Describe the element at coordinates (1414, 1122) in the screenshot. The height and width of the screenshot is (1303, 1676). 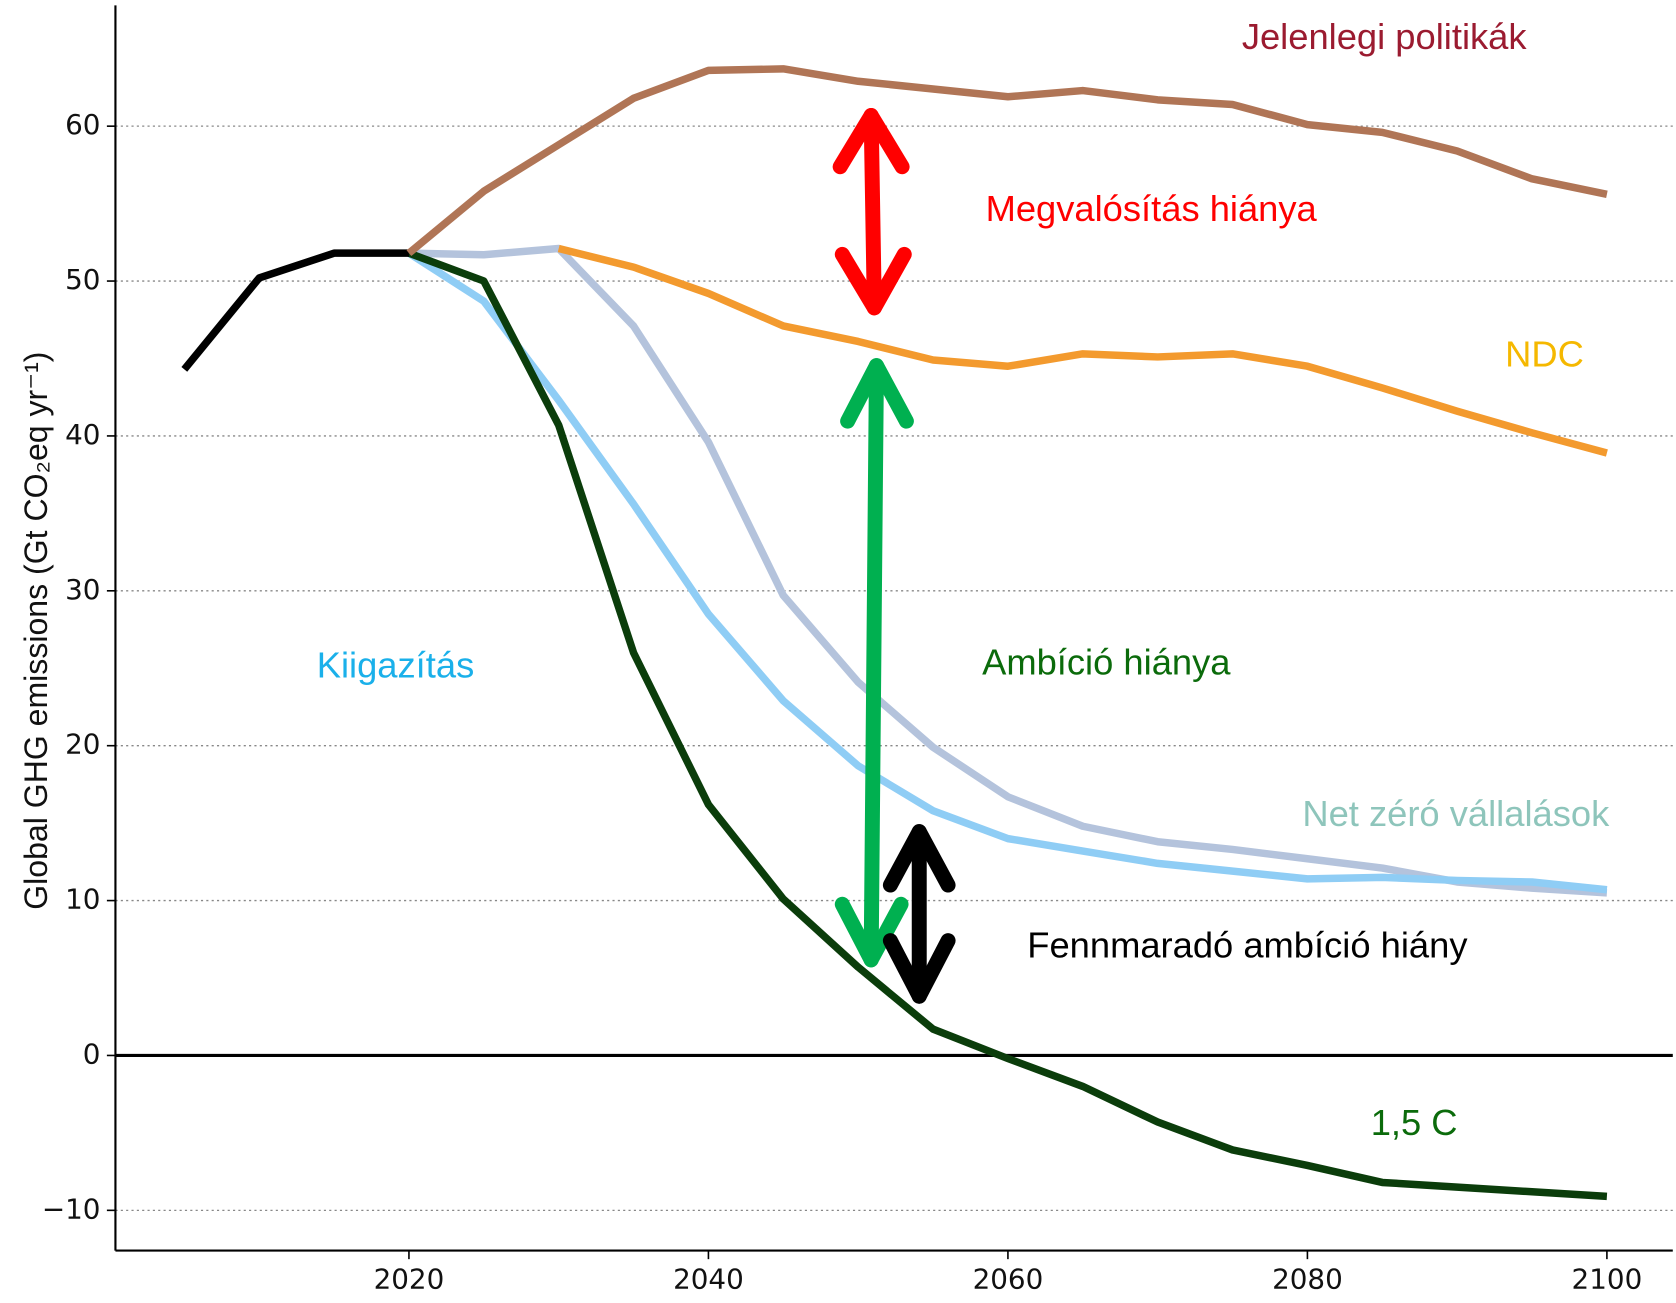
I see `series-label: 1,5 C` at that location.